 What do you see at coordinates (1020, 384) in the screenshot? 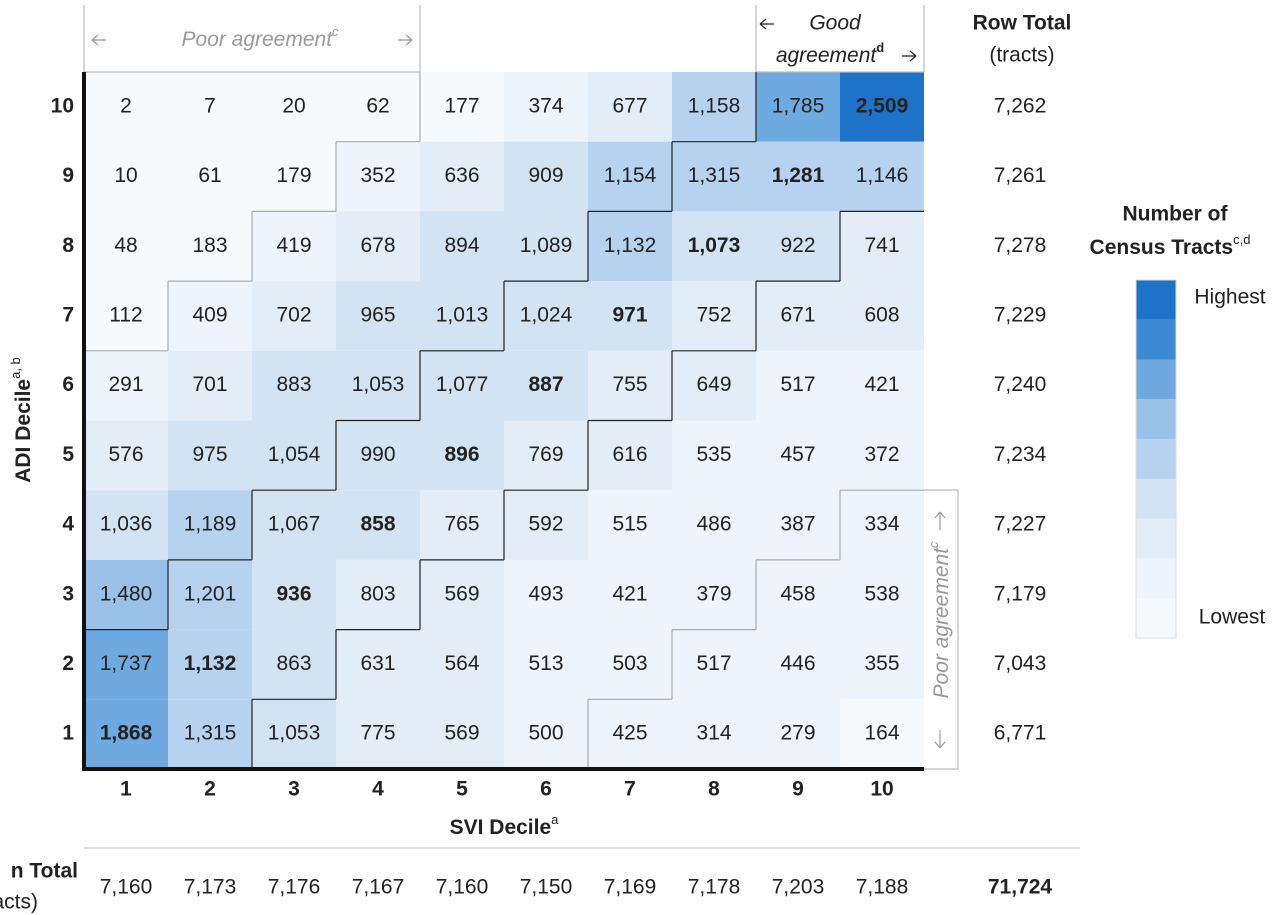
I see `row-total: 7,240` at bounding box center [1020, 384].